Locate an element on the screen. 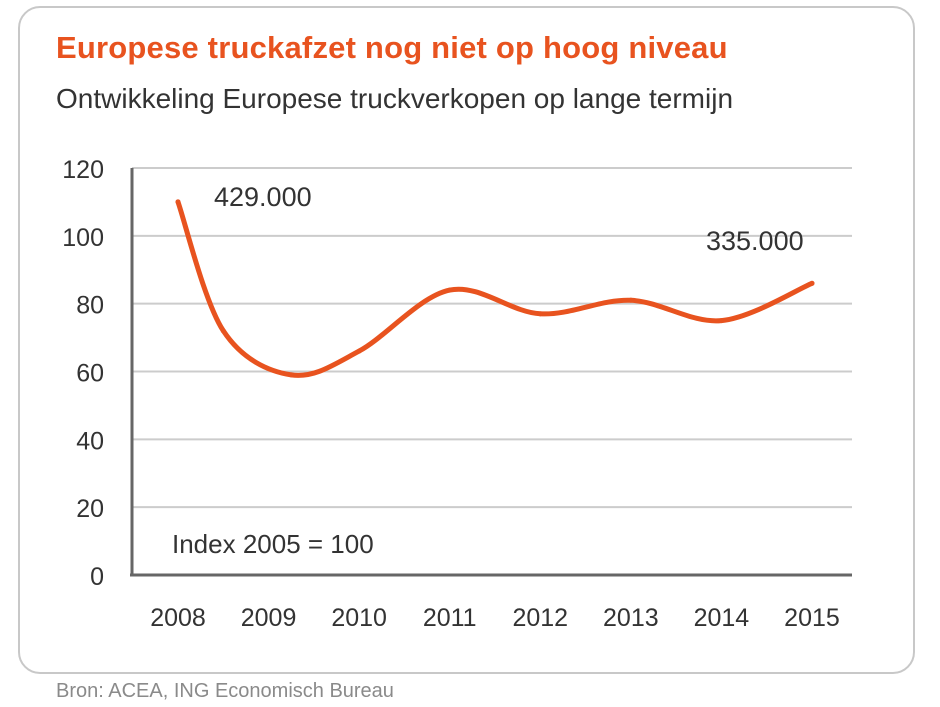 The image size is (940, 707). x-tick-label: 2015 is located at coordinates (812, 618).